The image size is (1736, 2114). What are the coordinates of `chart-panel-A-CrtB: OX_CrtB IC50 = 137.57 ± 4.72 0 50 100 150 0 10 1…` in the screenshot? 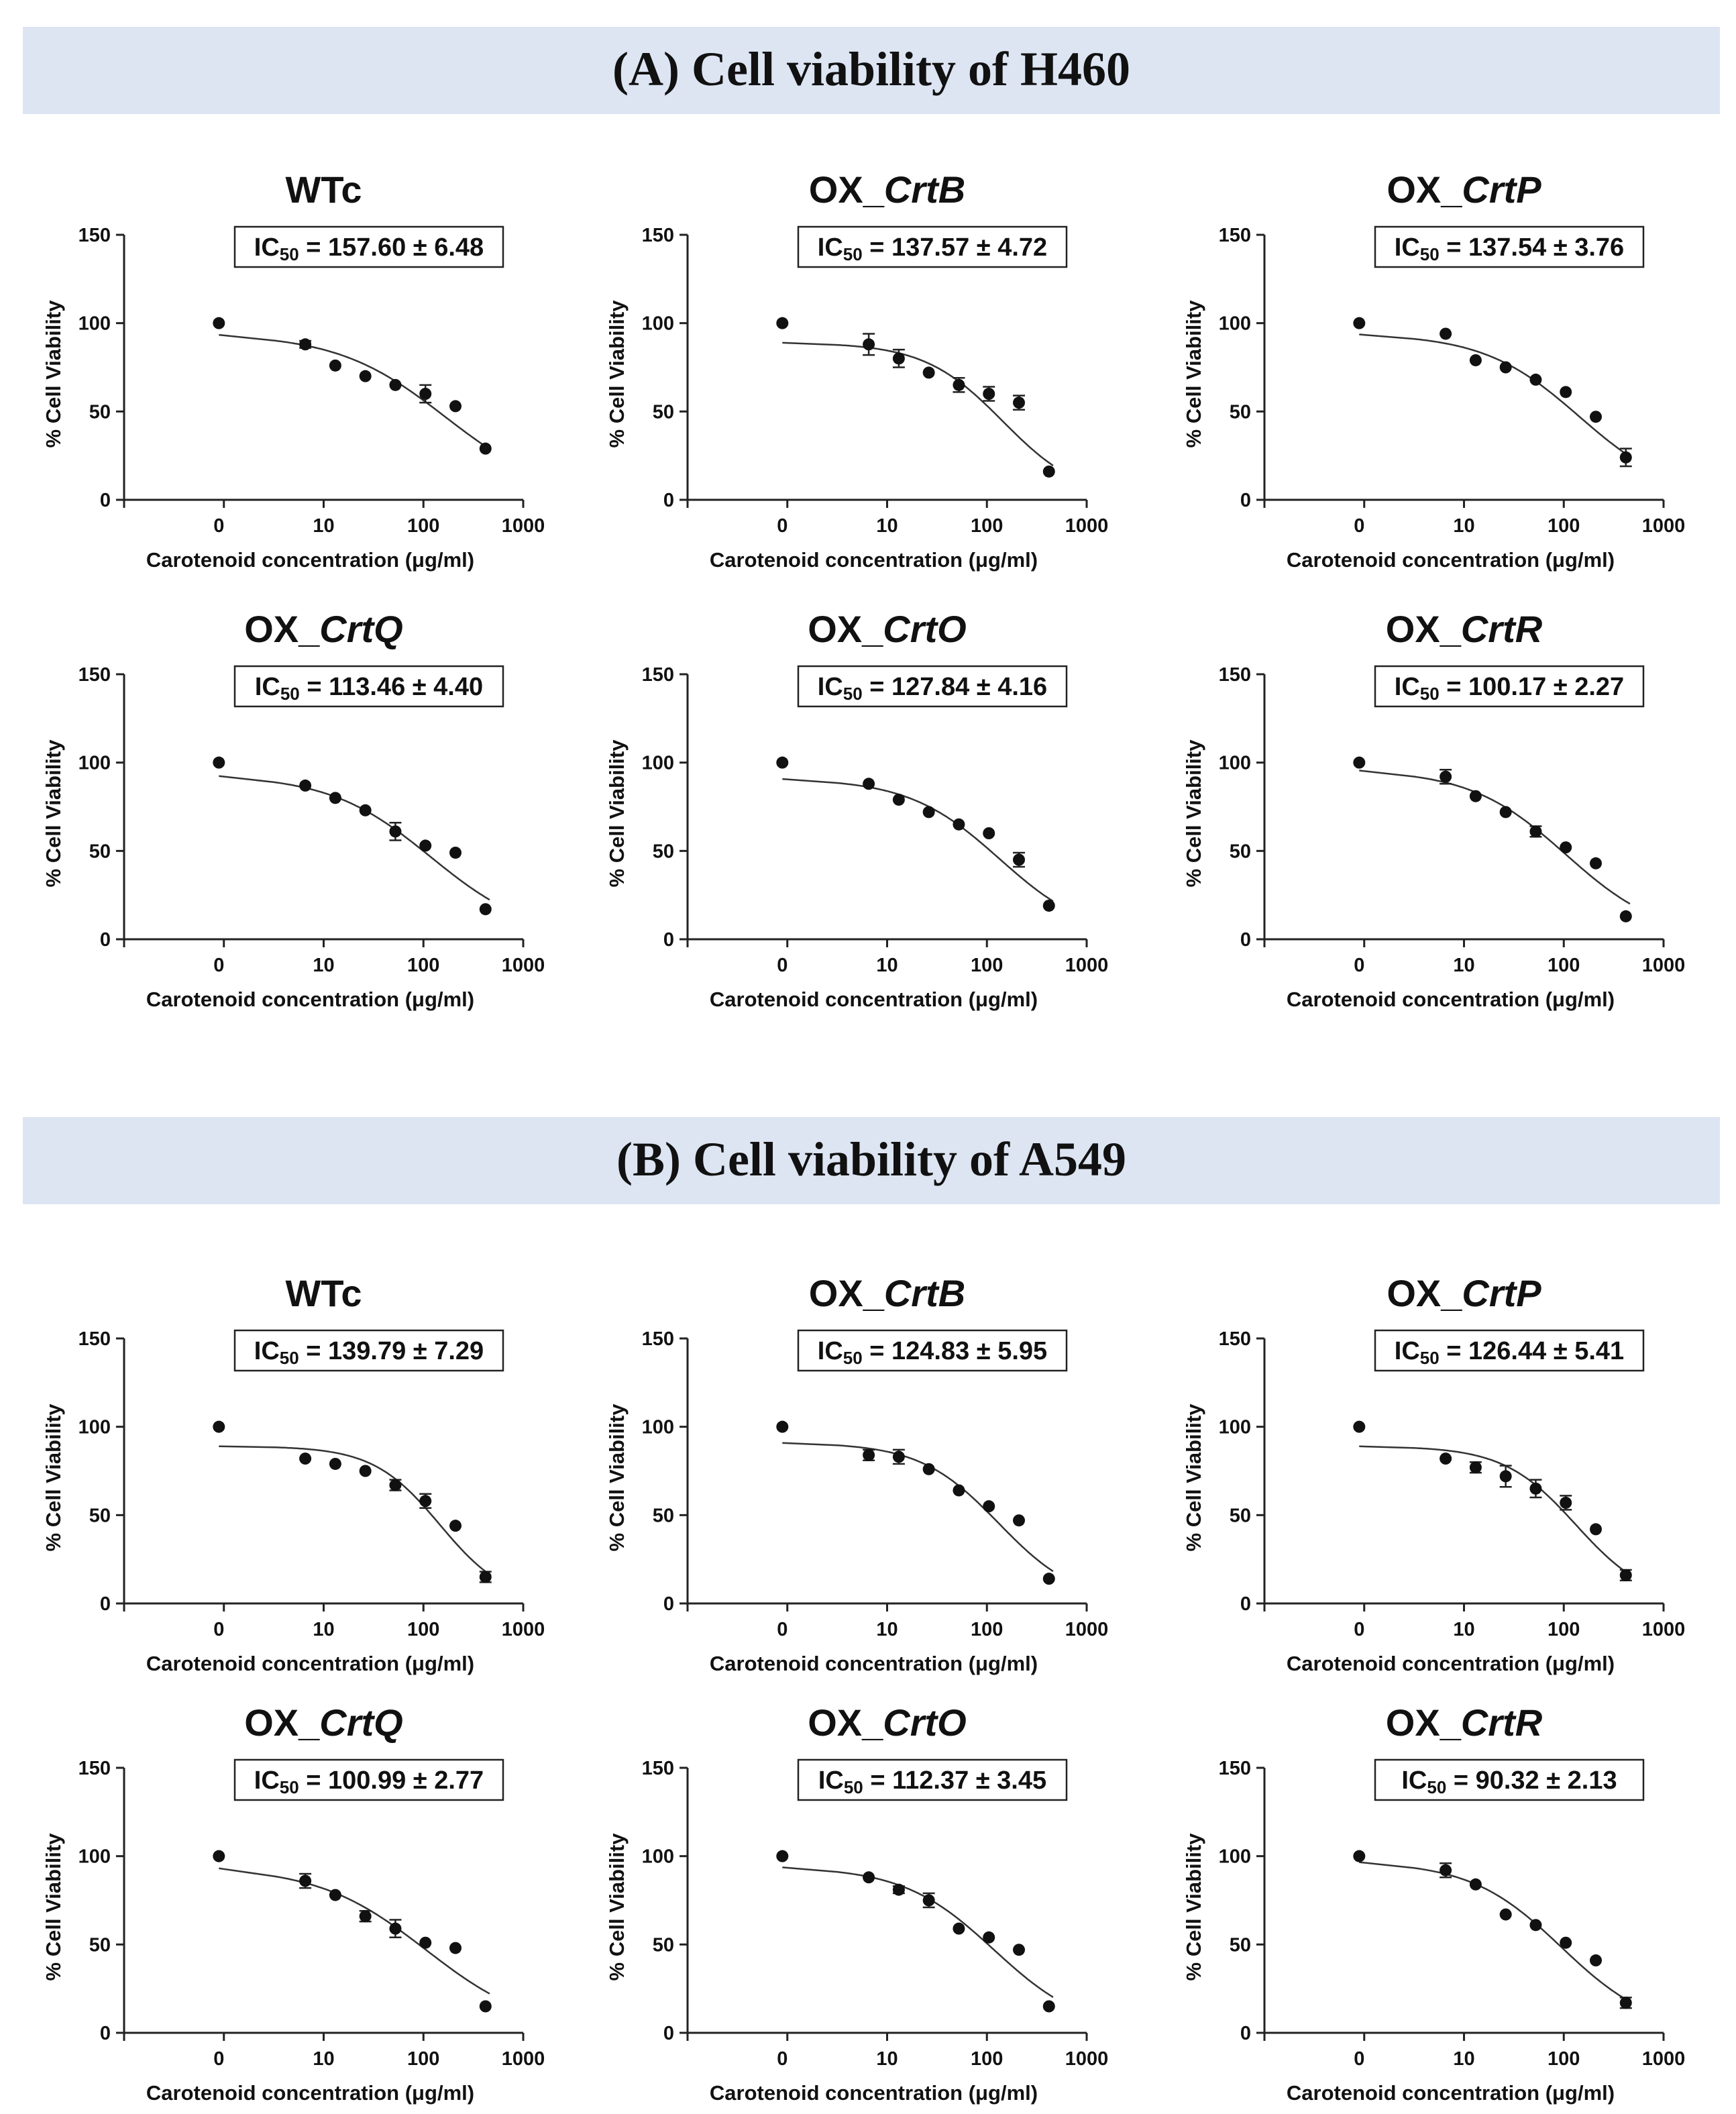 It's located at (858, 374).